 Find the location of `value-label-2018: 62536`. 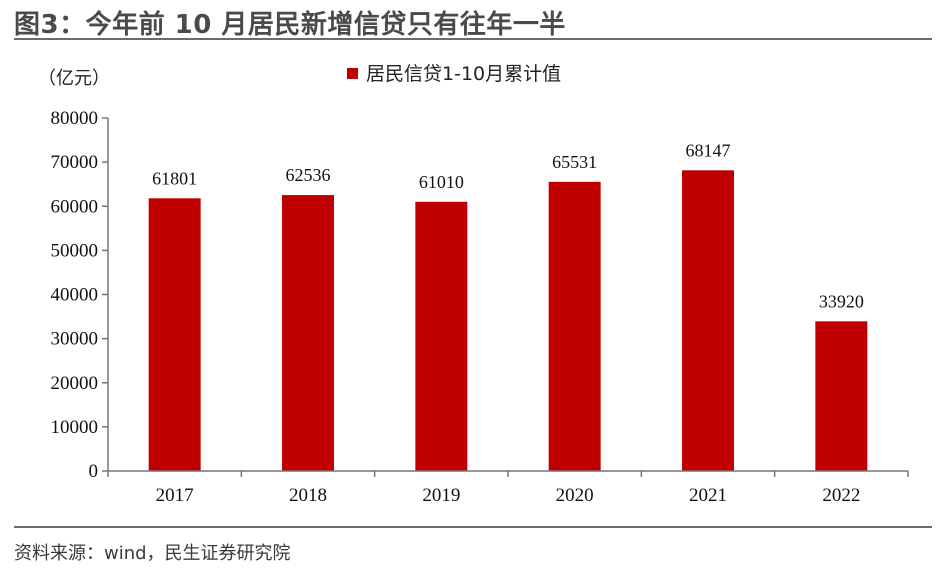

value-label-2018: 62536 is located at coordinates (308, 175).